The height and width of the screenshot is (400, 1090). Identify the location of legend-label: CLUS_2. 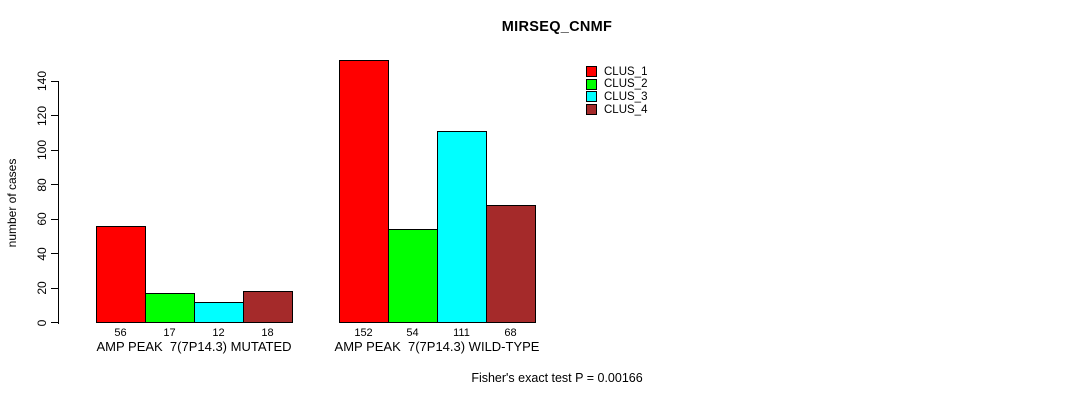
(626, 84).